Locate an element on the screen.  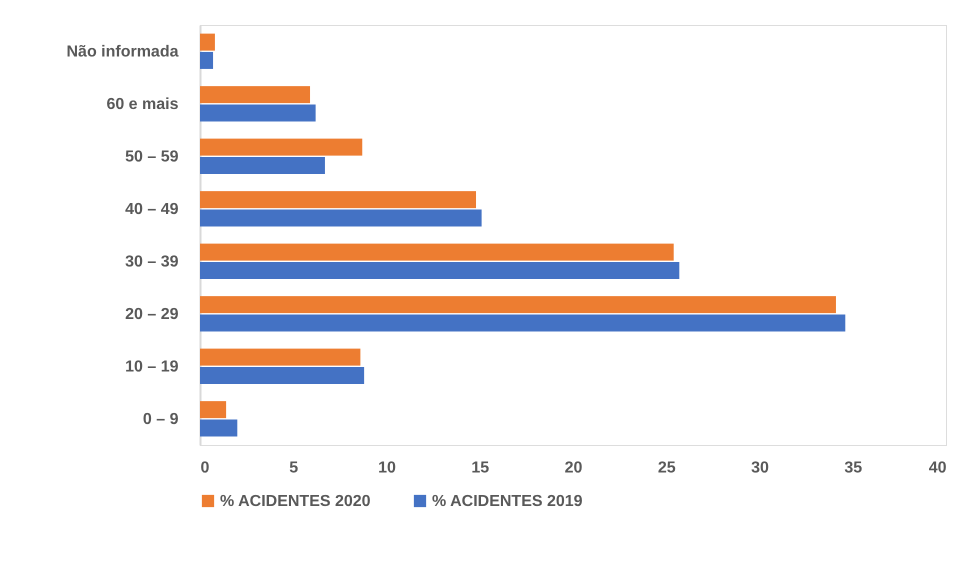
x-tick-label: 15 is located at coordinates (480, 468).